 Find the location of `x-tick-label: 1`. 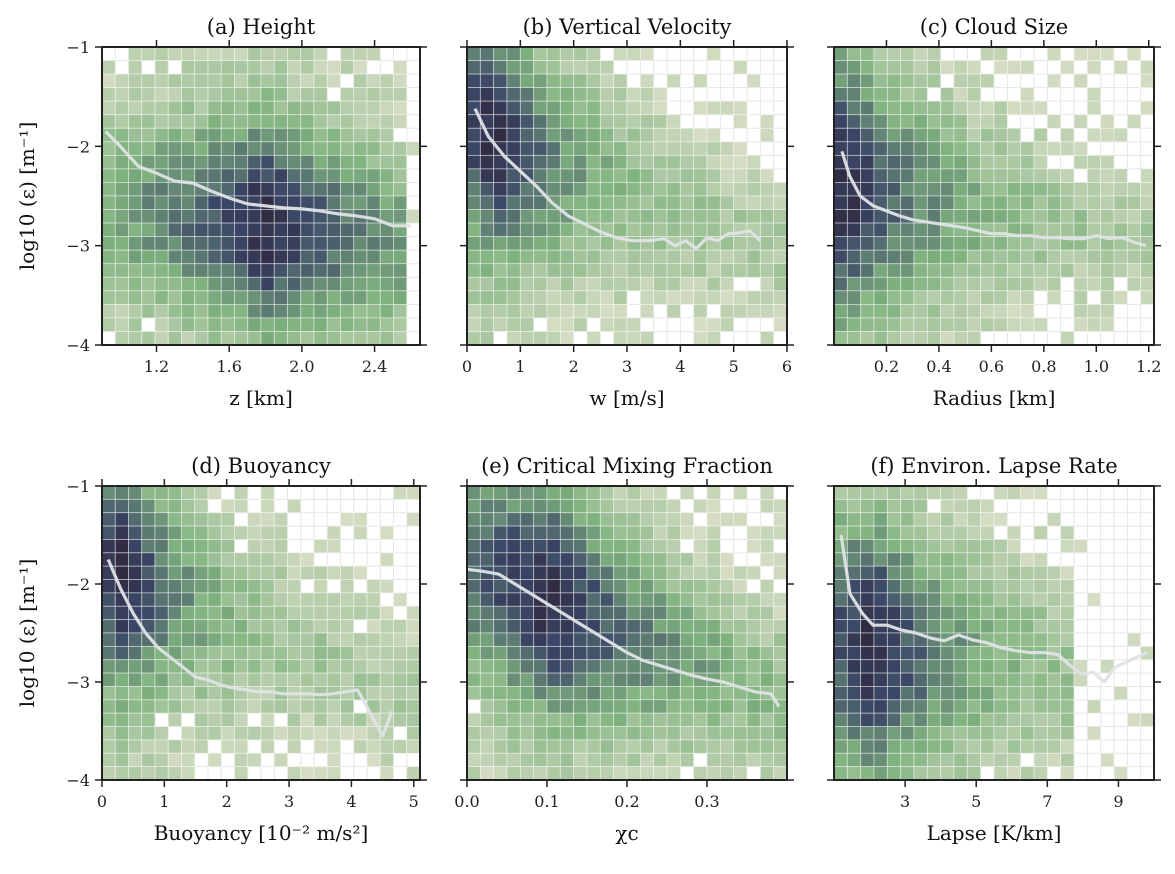

x-tick-label: 1 is located at coordinates (164, 801).